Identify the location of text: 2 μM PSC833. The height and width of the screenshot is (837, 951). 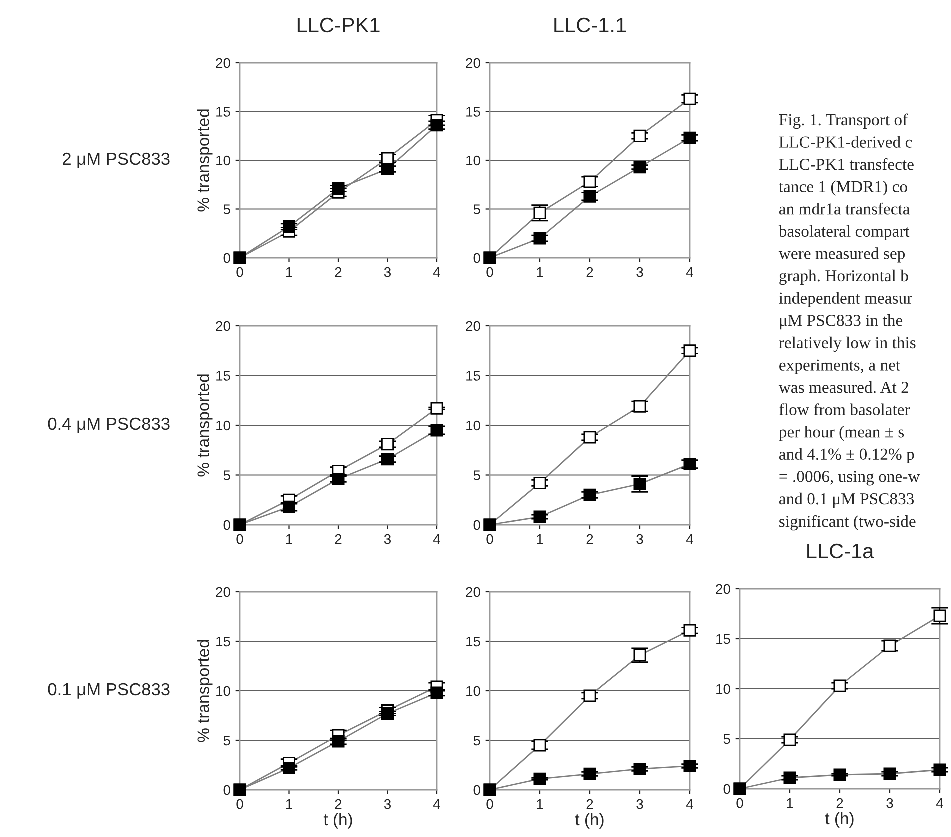
(116, 160).